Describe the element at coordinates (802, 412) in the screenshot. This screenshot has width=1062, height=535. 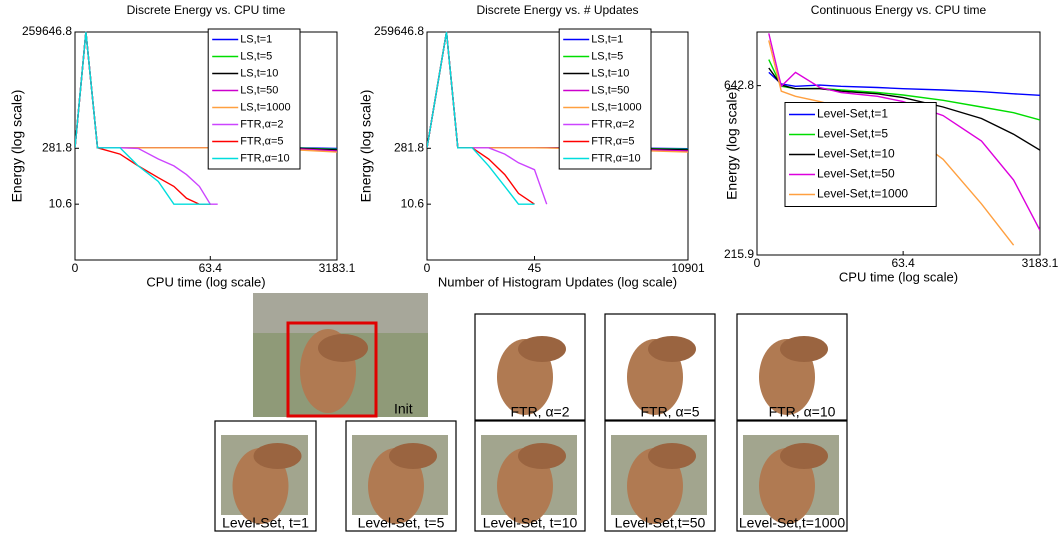
I see `image-label: FTR, α=10` at that location.